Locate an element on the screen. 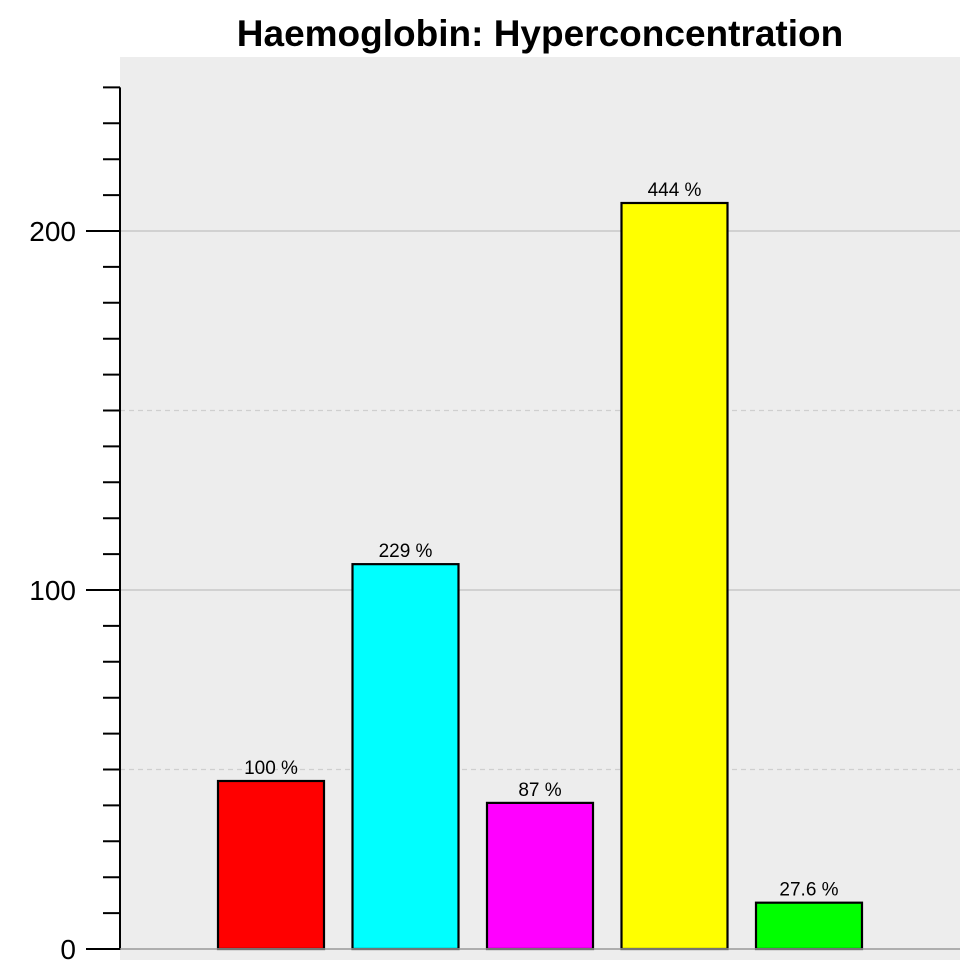  bar-value-label: 27.6 % is located at coordinates (808, 890).